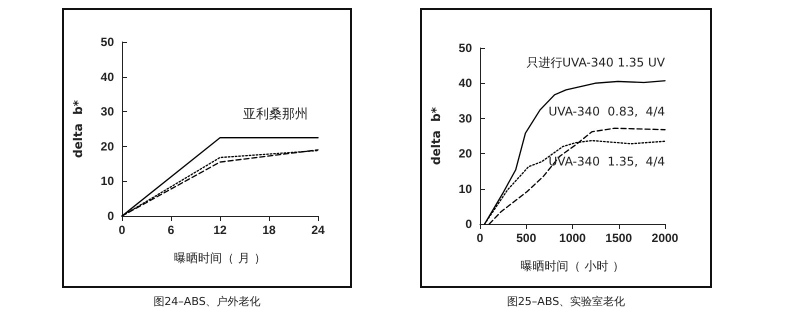 Image resolution: width=800 pixels, height=324 pixels. What do you see at coordinates (171, 230) in the screenshot?
I see `x-tick-label: 6` at bounding box center [171, 230].